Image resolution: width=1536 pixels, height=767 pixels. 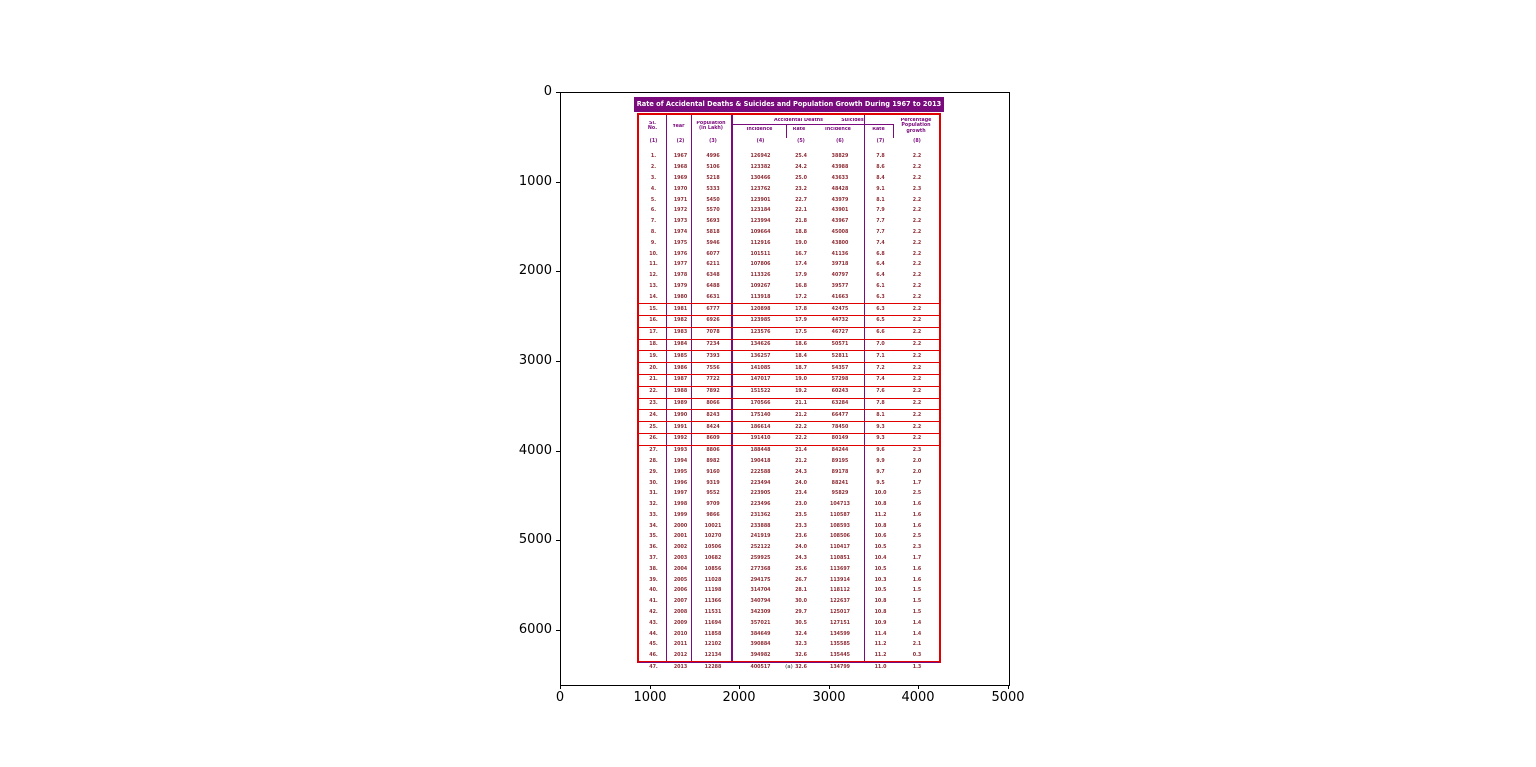 What do you see at coordinates (680, 483) in the screenshot?
I see `table-cell: 1996` at bounding box center [680, 483].